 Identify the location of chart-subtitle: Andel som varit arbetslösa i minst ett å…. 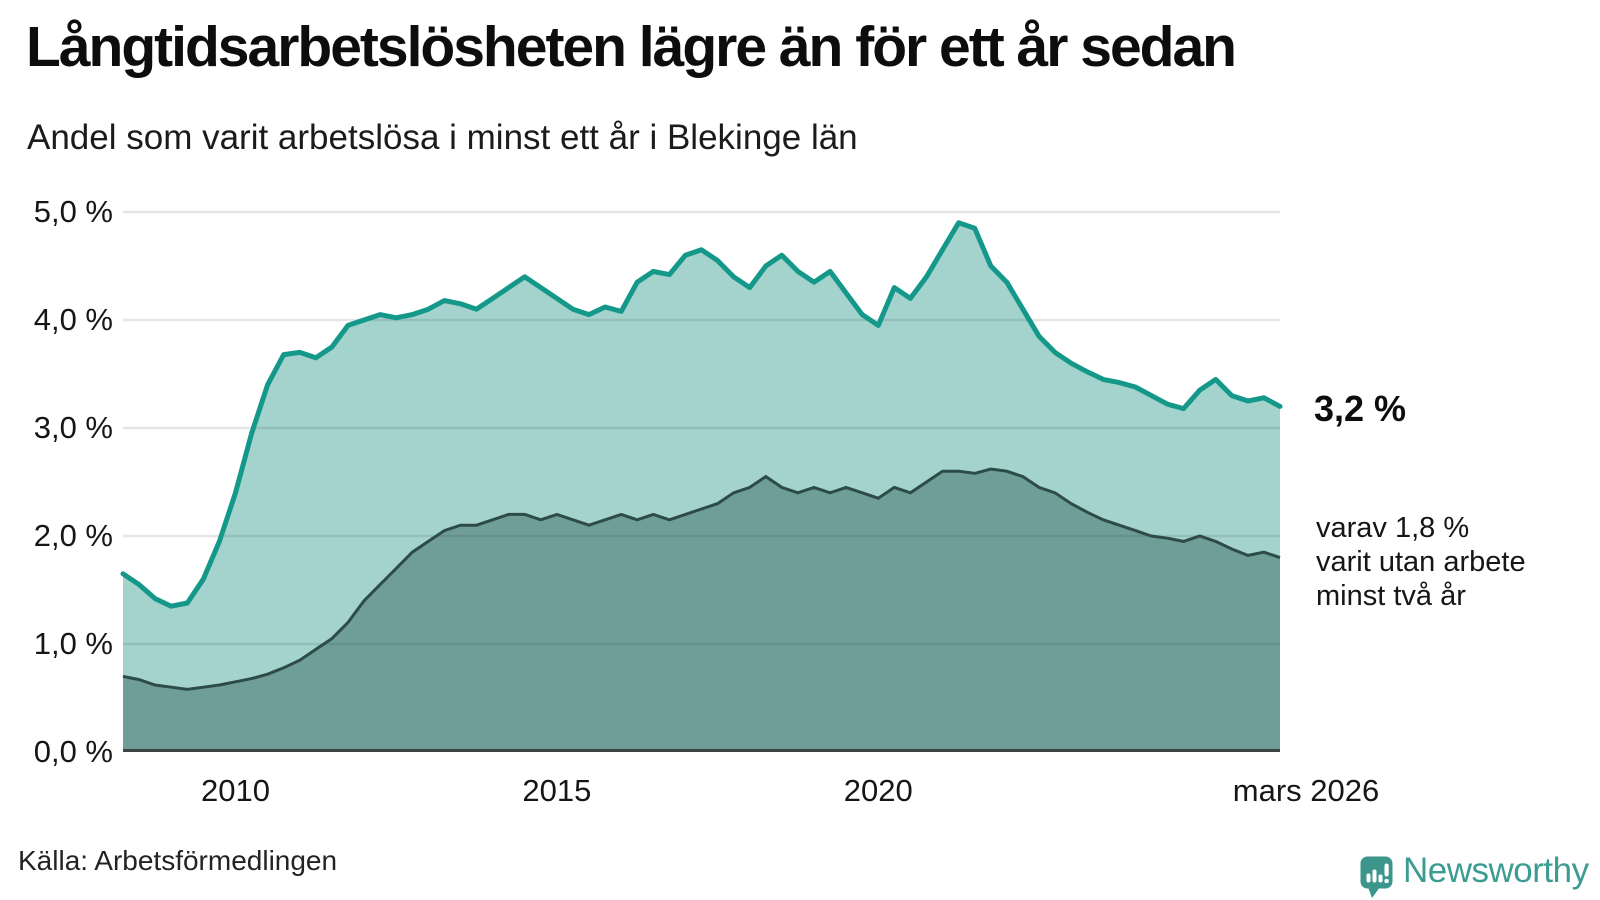
(442, 137).